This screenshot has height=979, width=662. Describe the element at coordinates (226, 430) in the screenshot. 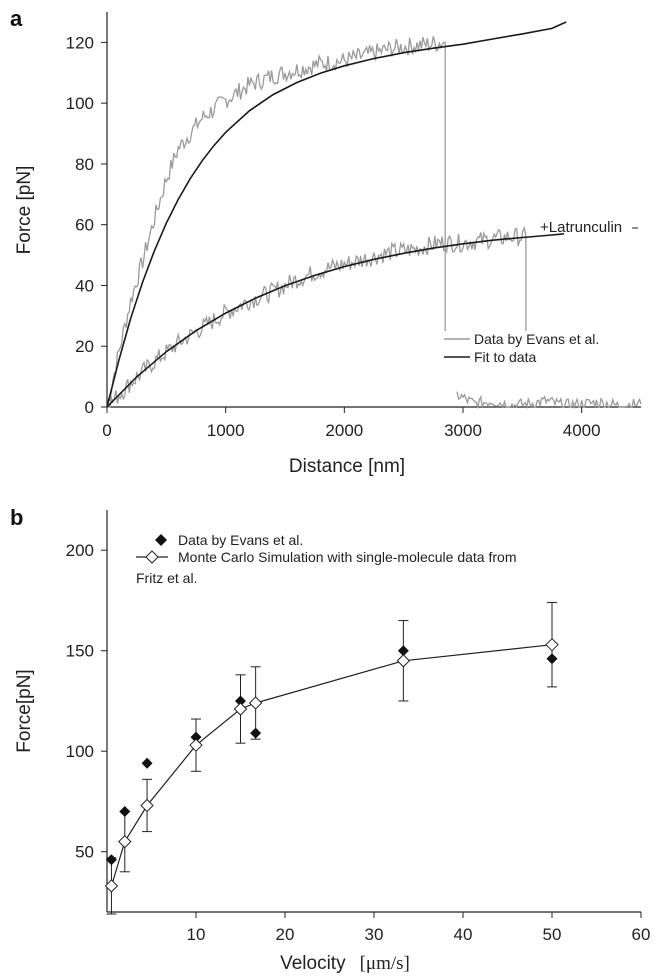

I see `panel-a-x-tick-label: 1000` at that location.